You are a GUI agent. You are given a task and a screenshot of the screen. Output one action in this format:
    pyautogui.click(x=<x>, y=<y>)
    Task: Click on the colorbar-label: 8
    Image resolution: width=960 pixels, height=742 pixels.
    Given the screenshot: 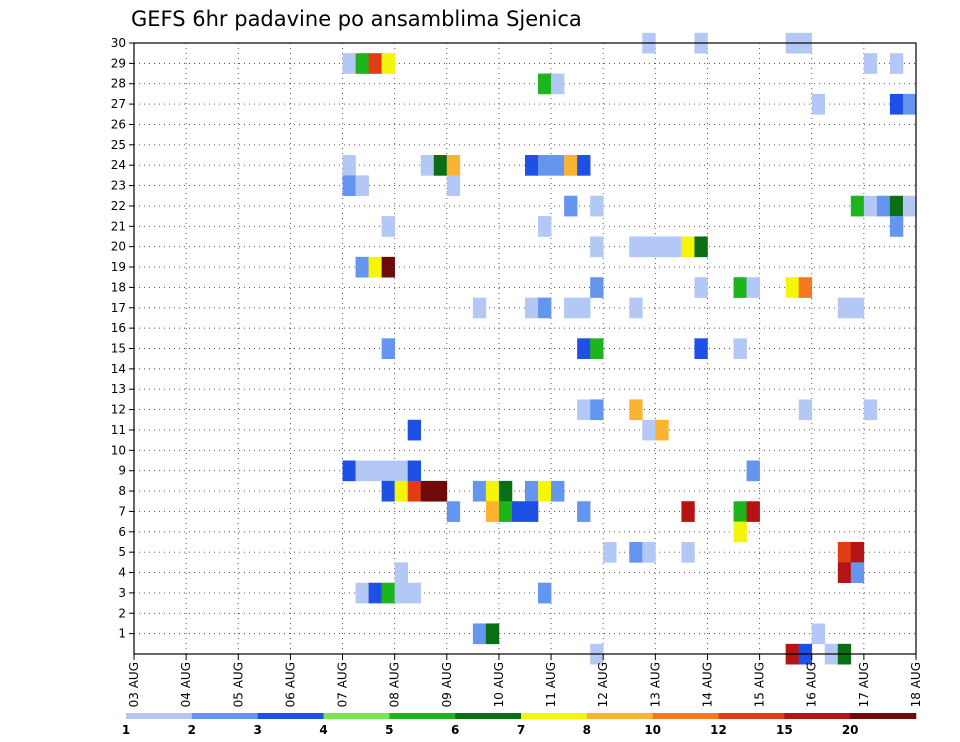 What is the action you would take?
    pyautogui.click(x=587, y=730)
    